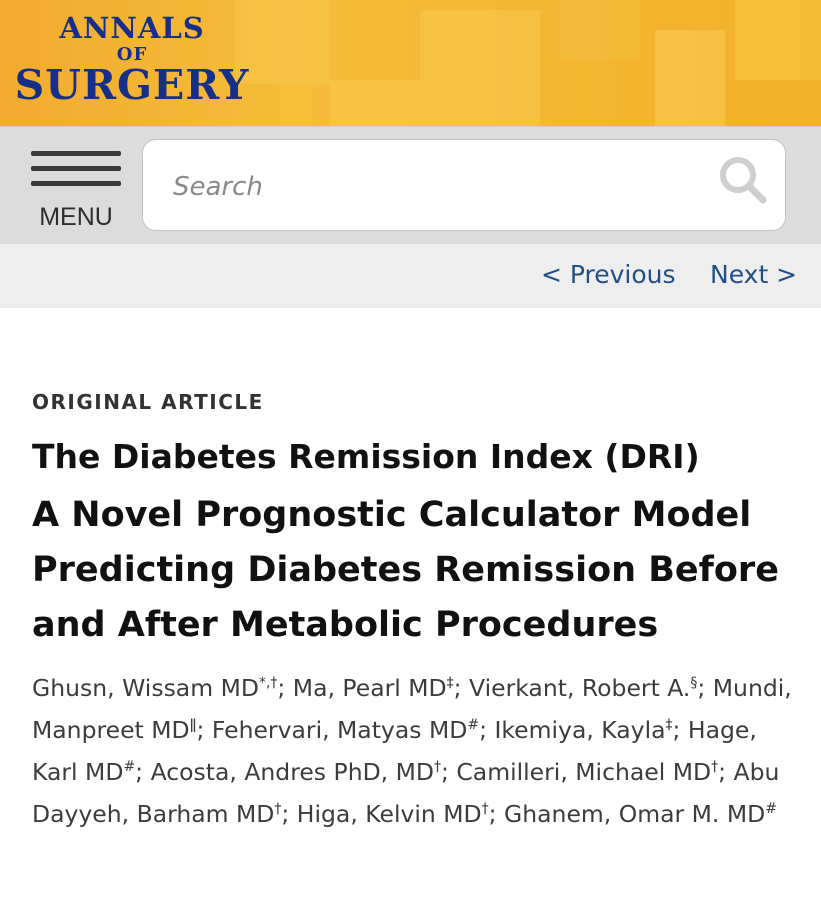 The image size is (821, 916). I want to click on search-toolbar: MENU, so click(410, 185).